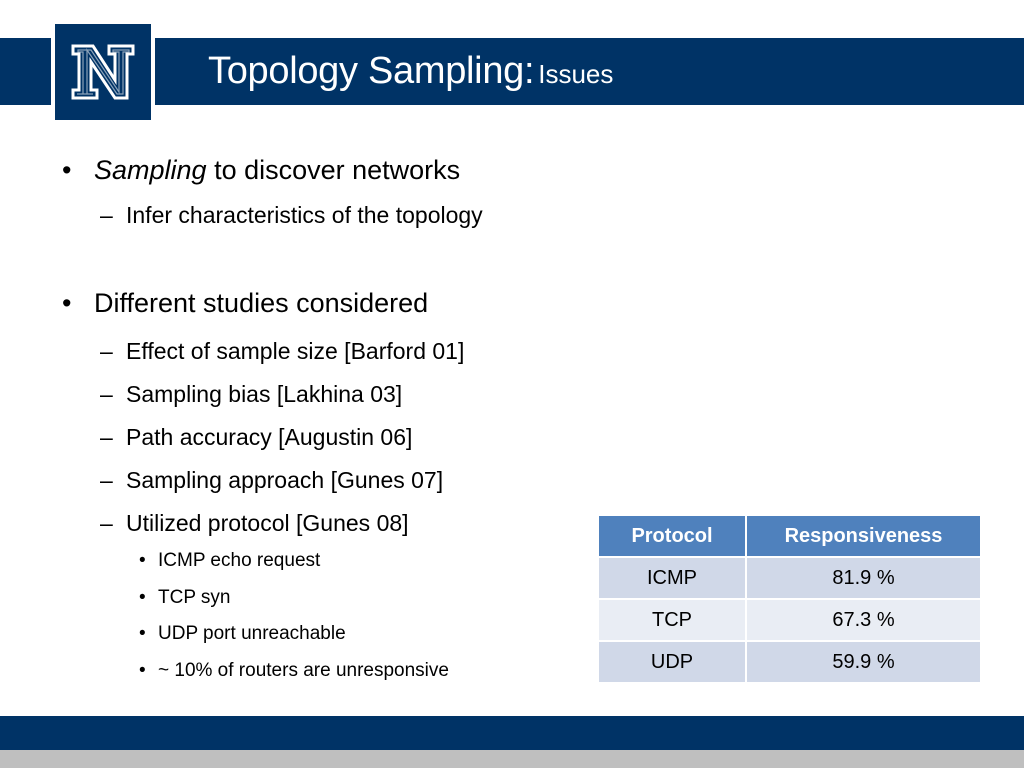  I want to click on bullet-level-1: • Sampling to discover networks, so click(261, 170).